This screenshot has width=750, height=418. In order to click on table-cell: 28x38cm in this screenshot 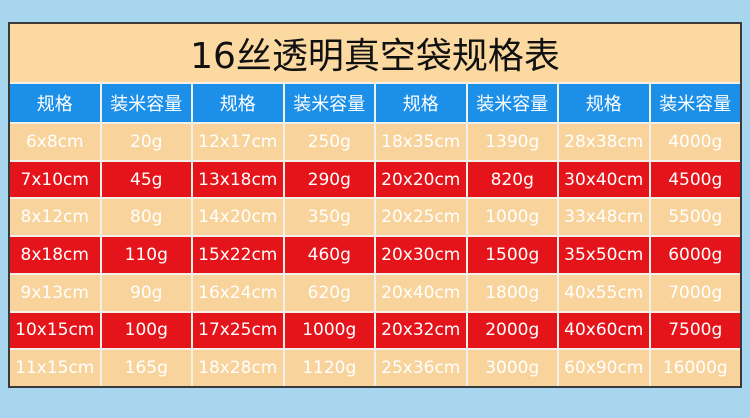, I will do `click(604, 142)`.